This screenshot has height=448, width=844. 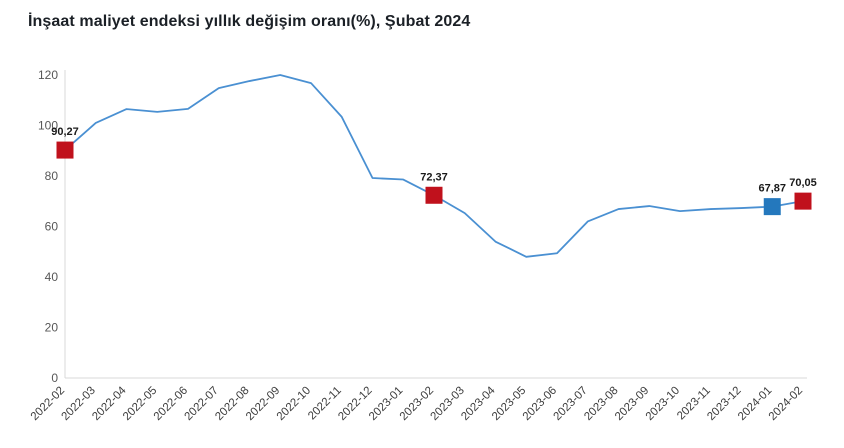 What do you see at coordinates (54, 378) in the screenshot?
I see `y-tick-label: 0` at bounding box center [54, 378].